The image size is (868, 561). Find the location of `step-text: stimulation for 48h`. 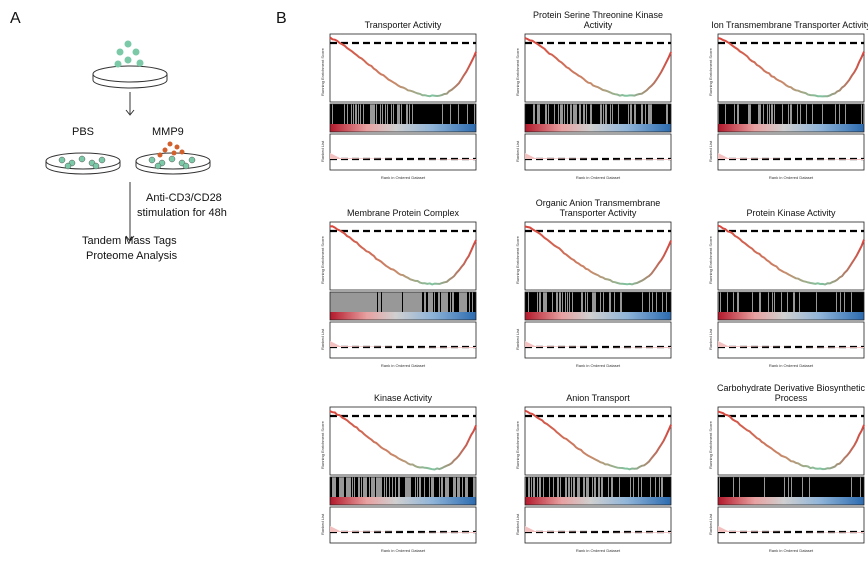

step-text: stimulation for 48h is located at coordinates (182, 213).